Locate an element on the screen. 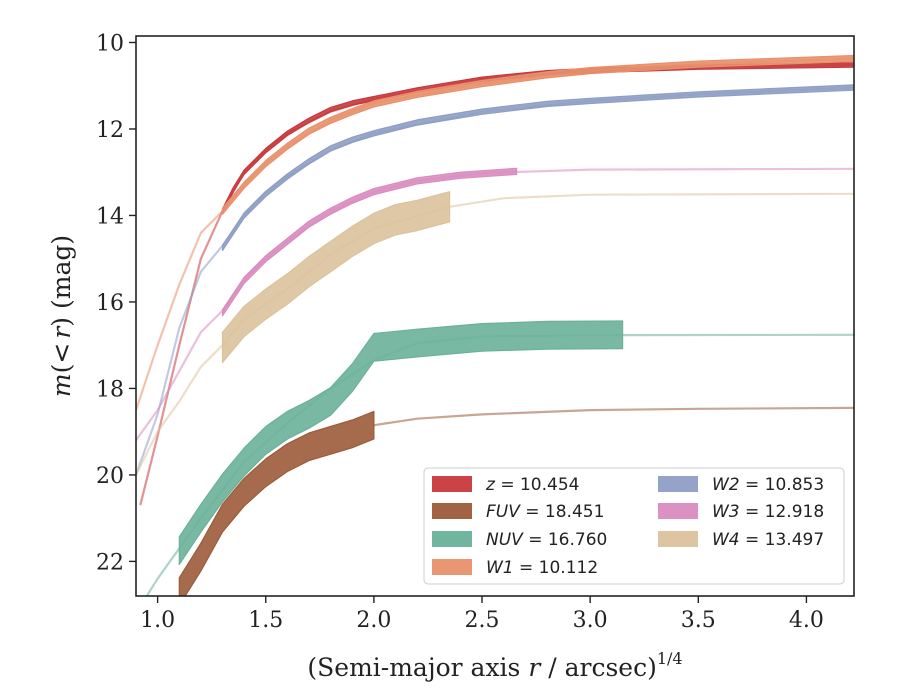  y-tick-label: 16 is located at coordinates (110, 303).